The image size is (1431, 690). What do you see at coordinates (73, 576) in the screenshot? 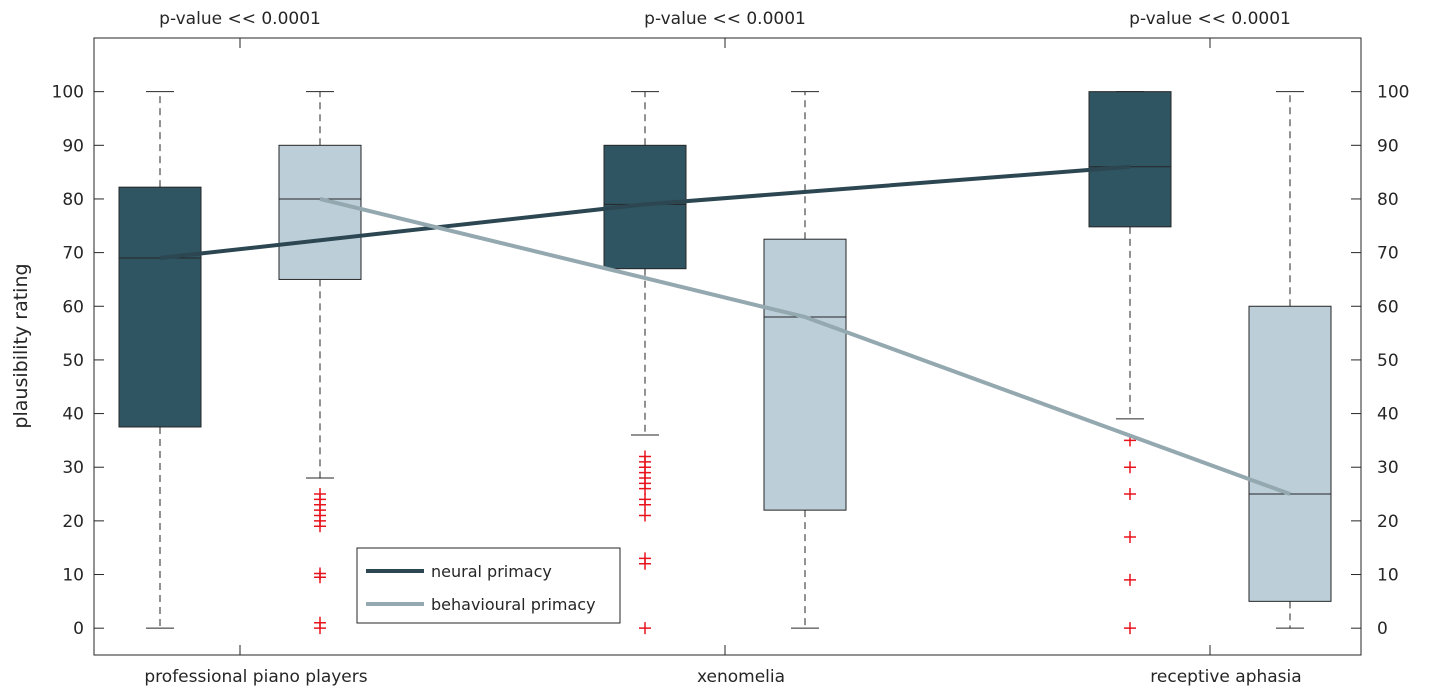
I see `y-tick-label-left: 10` at bounding box center [73, 576].